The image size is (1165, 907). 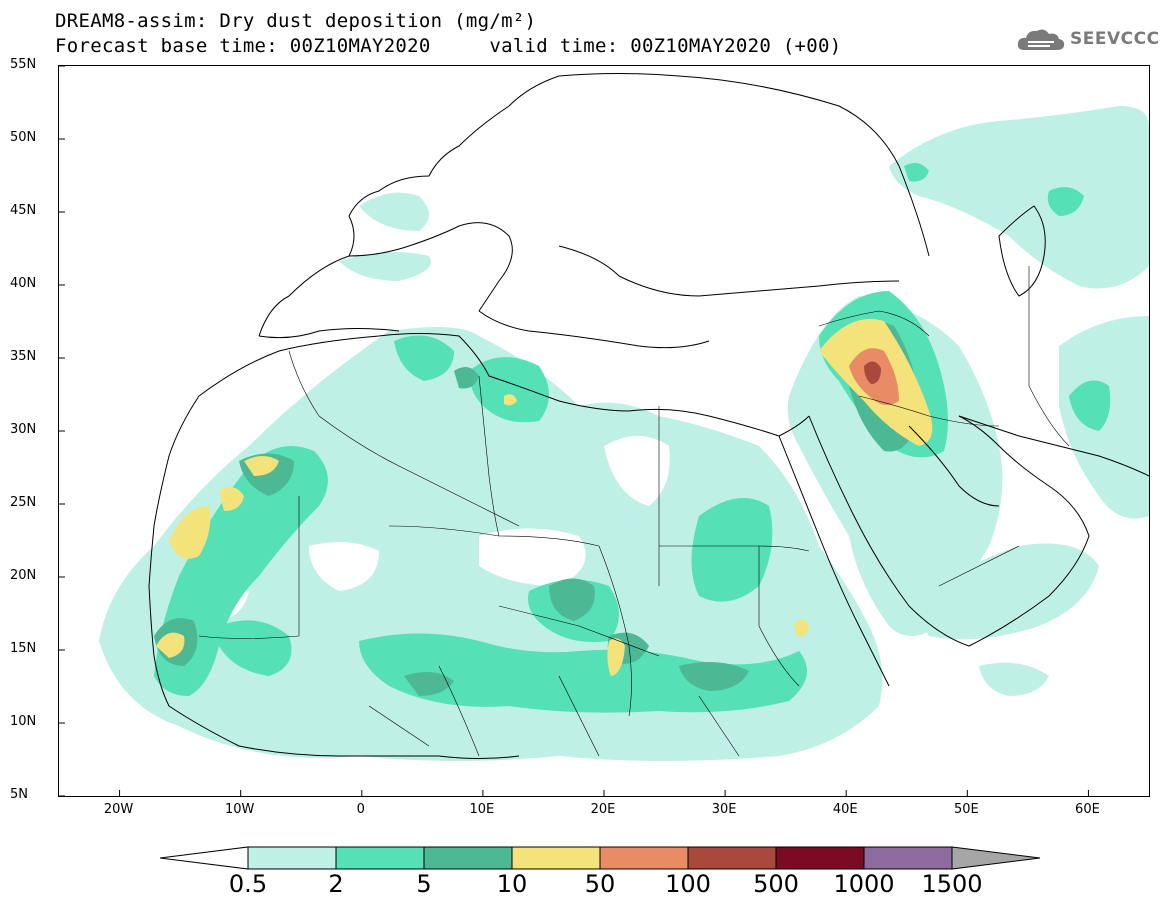 What do you see at coordinates (724, 809) in the screenshot?
I see `lon-label-30E: 30E` at bounding box center [724, 809].